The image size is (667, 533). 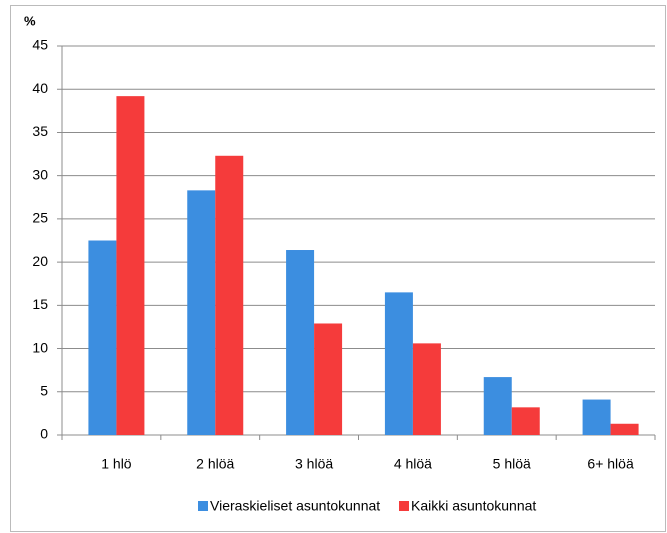 I want to click on legend-label: Kaikki asuntokunnat, so click(x=473, y=506).